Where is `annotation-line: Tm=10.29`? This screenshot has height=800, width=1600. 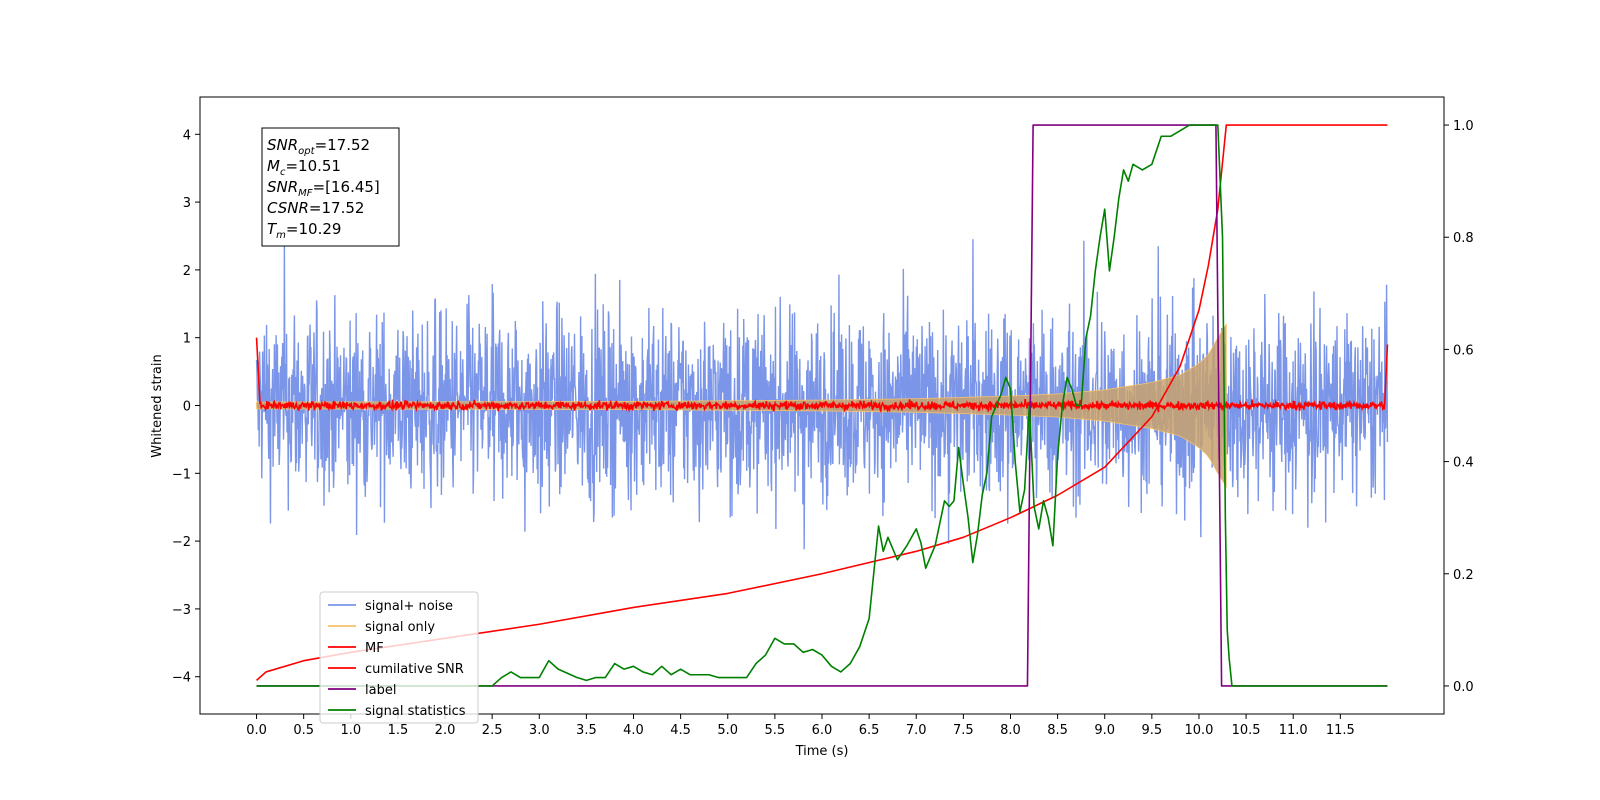 annotation-line: Tm=10.29 is located at coordinates (304, 230).